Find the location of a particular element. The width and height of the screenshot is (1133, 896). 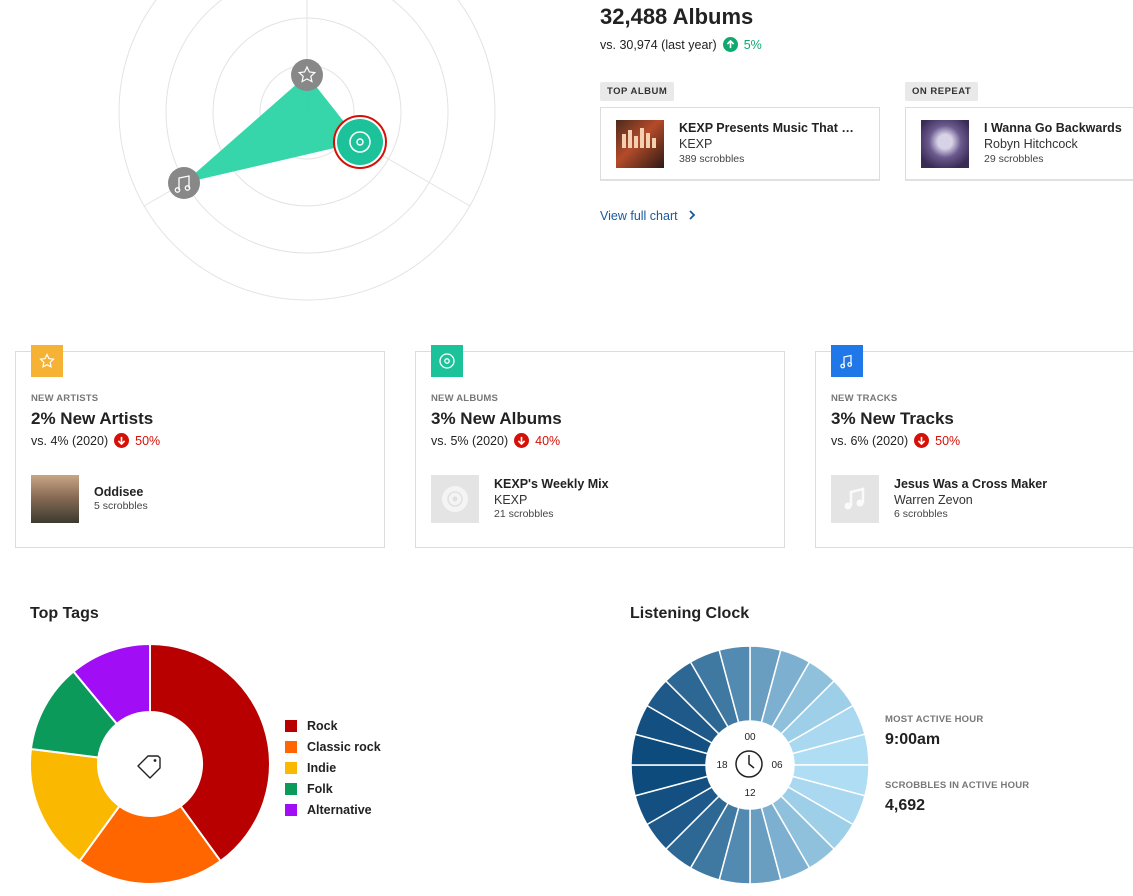

oddisee-photo is located at coordinates (55, 499).